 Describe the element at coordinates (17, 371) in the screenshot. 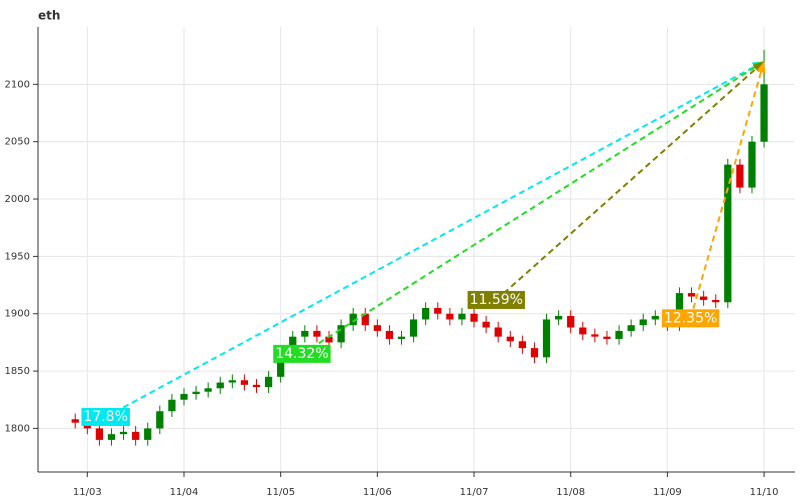

I see `y-tick-label: 1850` at that location.